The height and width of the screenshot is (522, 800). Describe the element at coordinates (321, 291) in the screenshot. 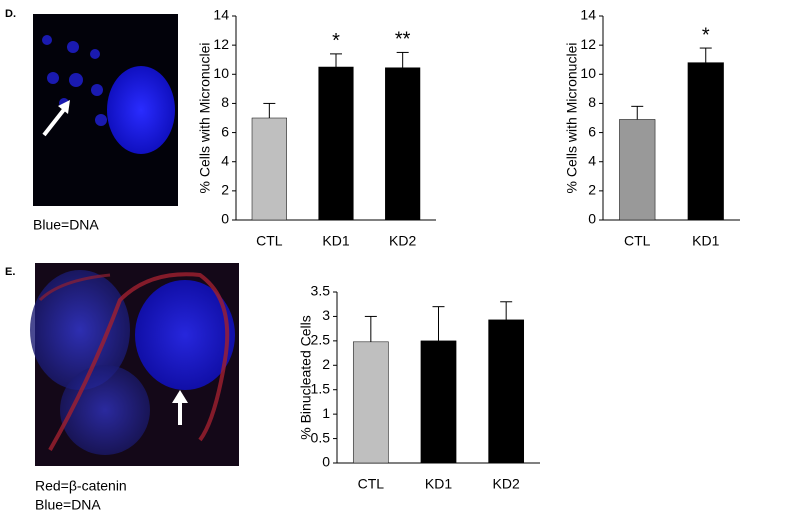

I see `y-tick-label: 3.5` at that location.